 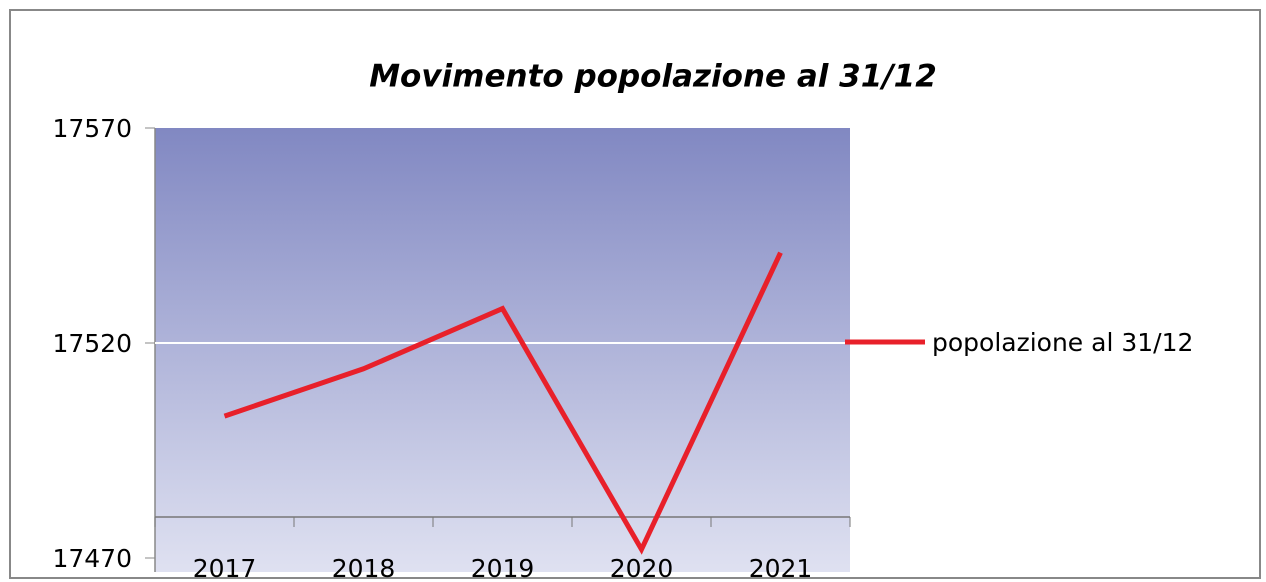 I want to click on y-tick-label: 17470, so click(x=92, y=558).